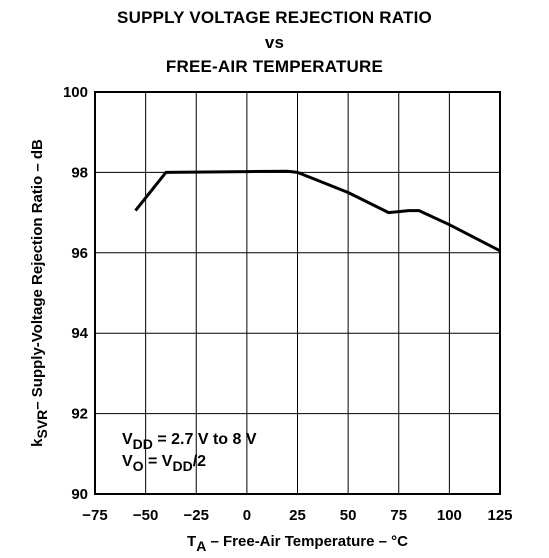  I want to click on x-tick-label: −25, so click(196, 515).